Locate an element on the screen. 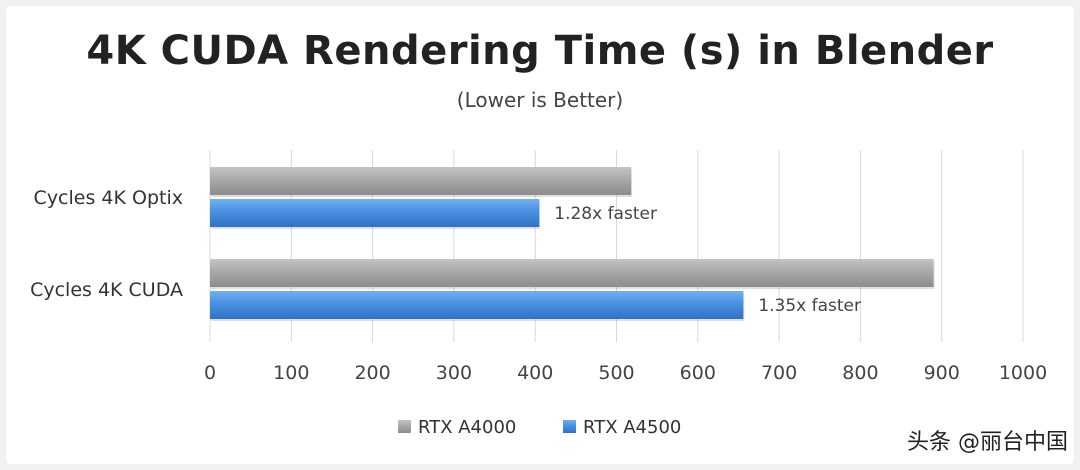 The width and height of the screenshot is (1080, 470). watermark-text: 头条 @丽台中国 is located at coordinates (987, 442).